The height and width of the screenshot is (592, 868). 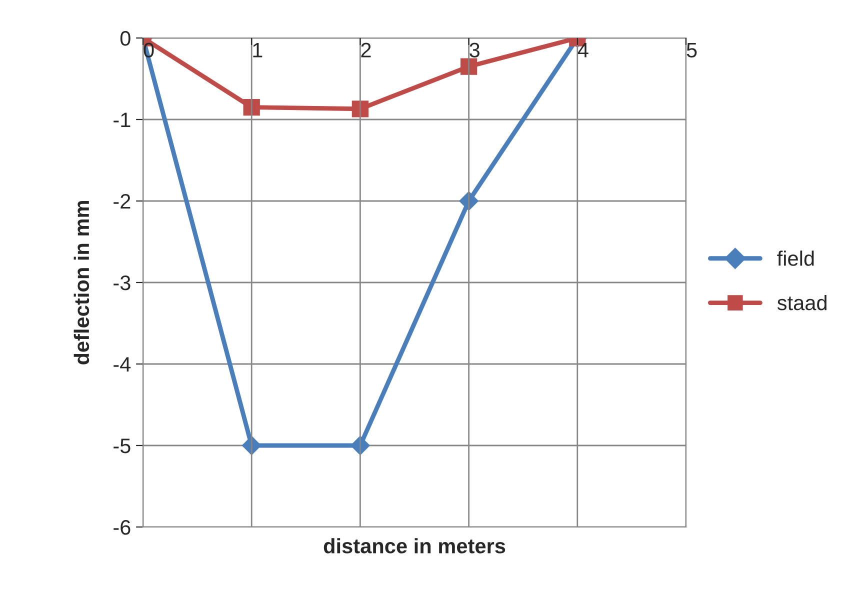 I want to click on y-tick-label: -4, so click(x=122, y=364).